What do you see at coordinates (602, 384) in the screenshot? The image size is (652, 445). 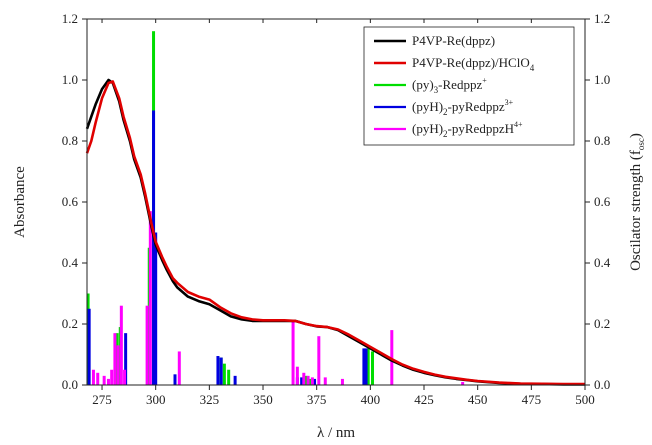 I see `y2-tick-label: 0.0` at bounding box center [602, 384].